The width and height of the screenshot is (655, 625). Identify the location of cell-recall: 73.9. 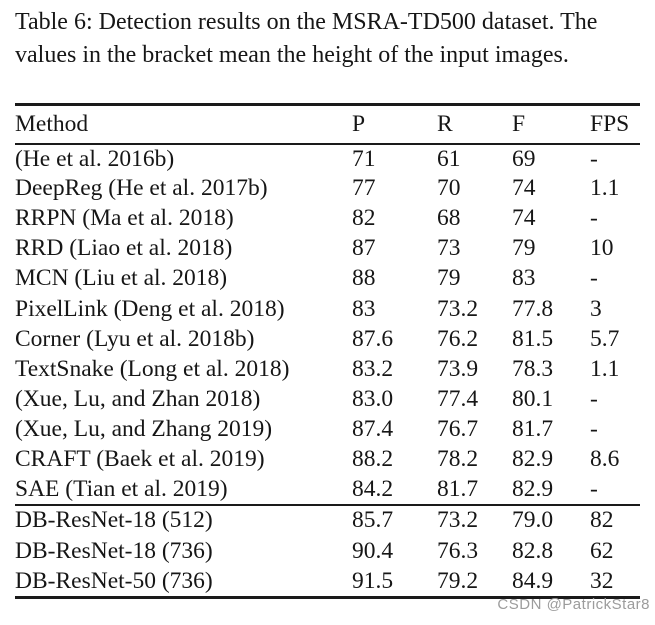
(458, 368).